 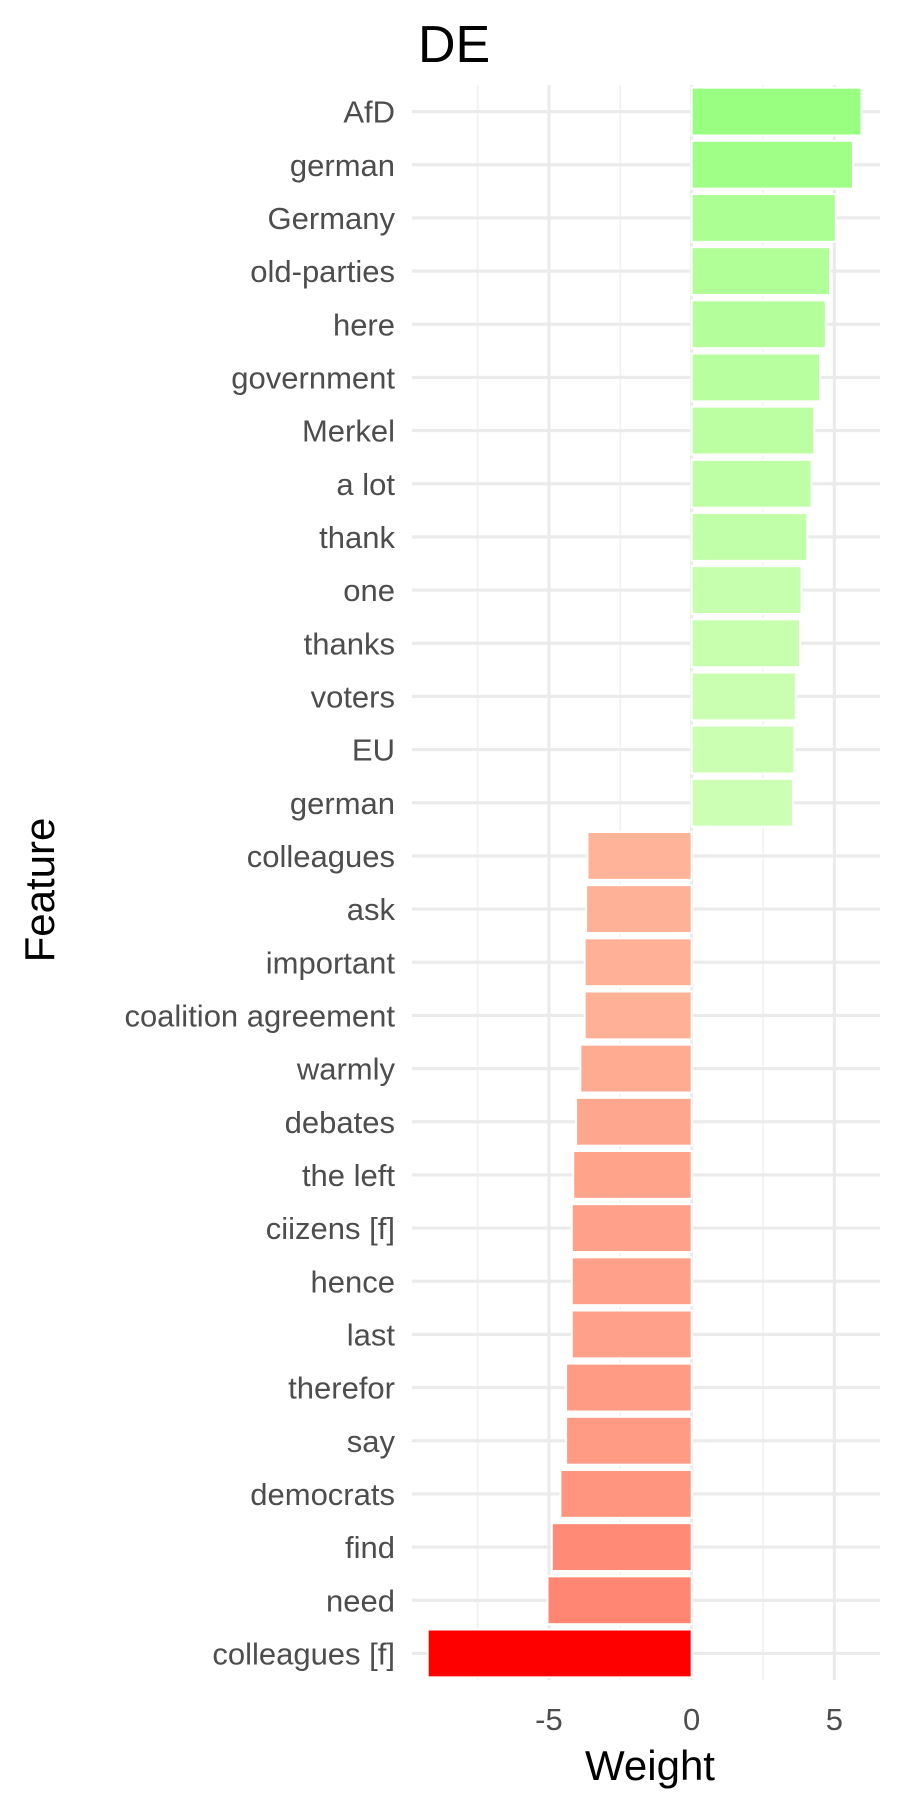 I want to click on y-tick-label-21: ciizens [f], so click(x=330, y=1228).